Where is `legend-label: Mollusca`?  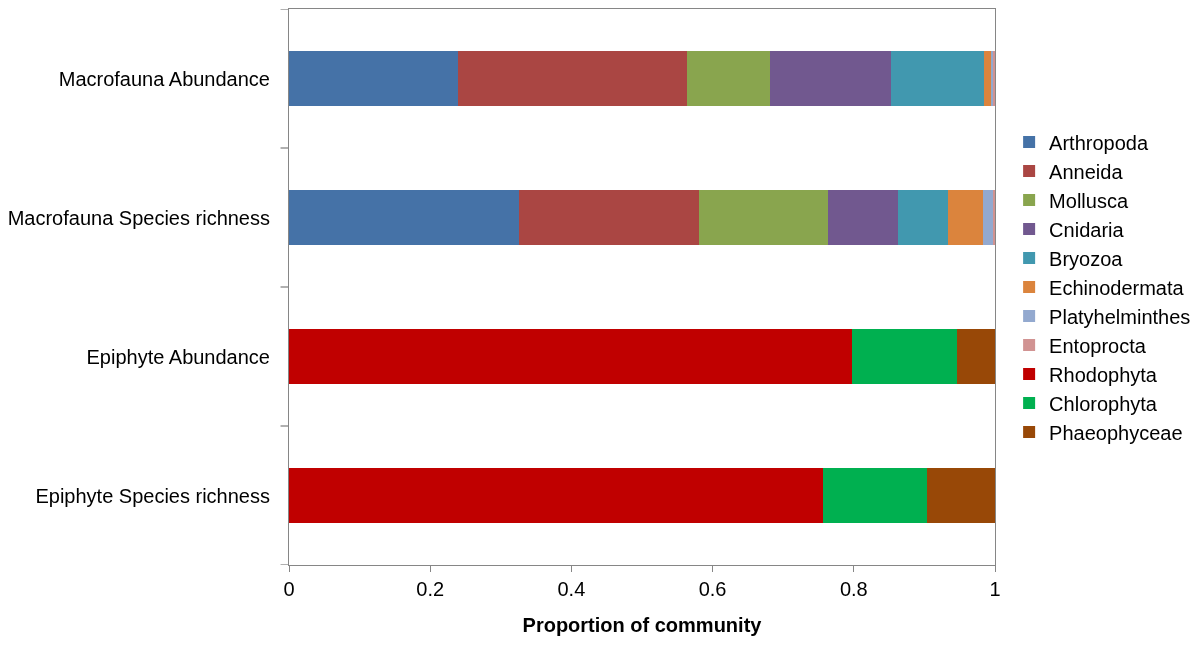
legend-label: Mollusca is located at coordinates (1089, 200).